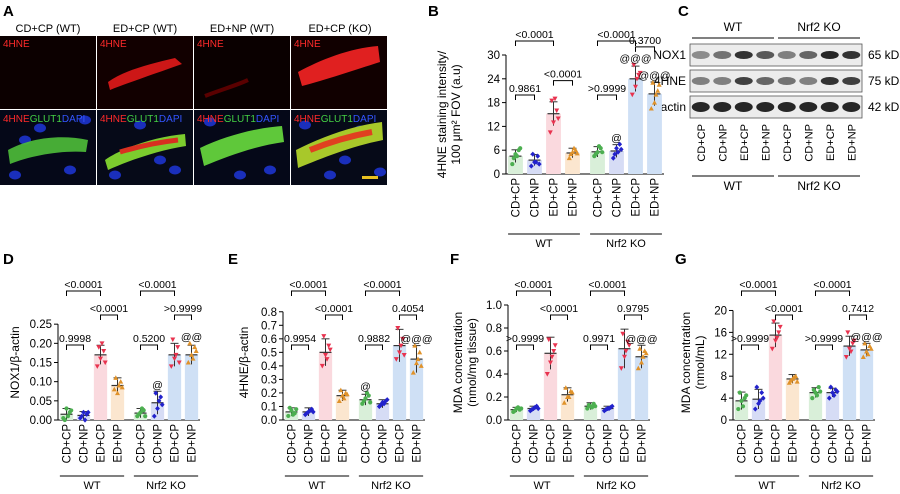  I want to click on y-tick-label: 6, so click(497, 151).